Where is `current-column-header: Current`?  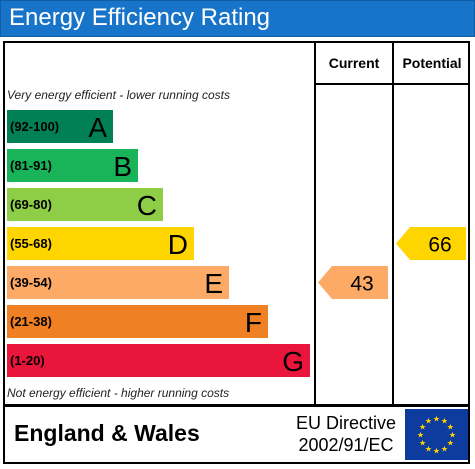
current-column-header: Current is located at coordinates (354, 63).